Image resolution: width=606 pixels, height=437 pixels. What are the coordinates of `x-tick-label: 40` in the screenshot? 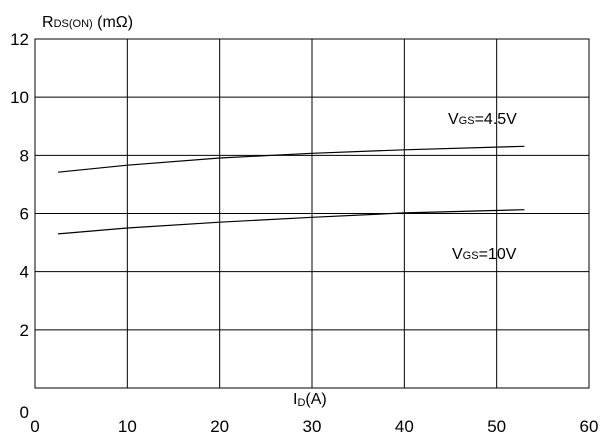 It's located at (404, 426).